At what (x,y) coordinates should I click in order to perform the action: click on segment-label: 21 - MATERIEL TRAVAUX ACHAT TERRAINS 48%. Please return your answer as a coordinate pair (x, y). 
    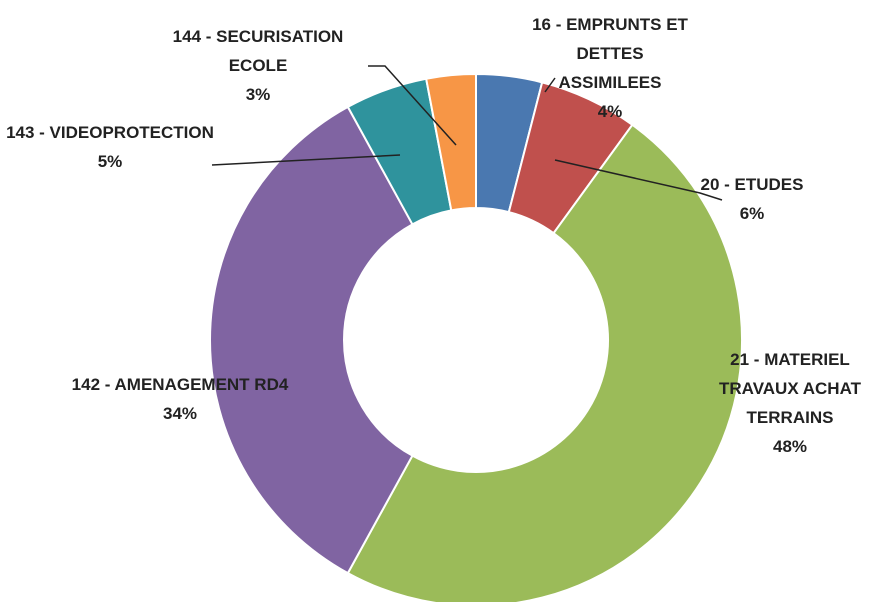
    Looking at the image, I should click on (790, 403).